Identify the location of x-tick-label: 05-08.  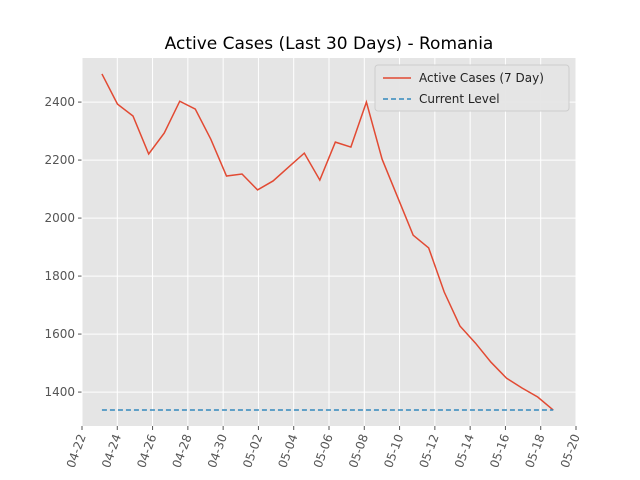
(358, 451).